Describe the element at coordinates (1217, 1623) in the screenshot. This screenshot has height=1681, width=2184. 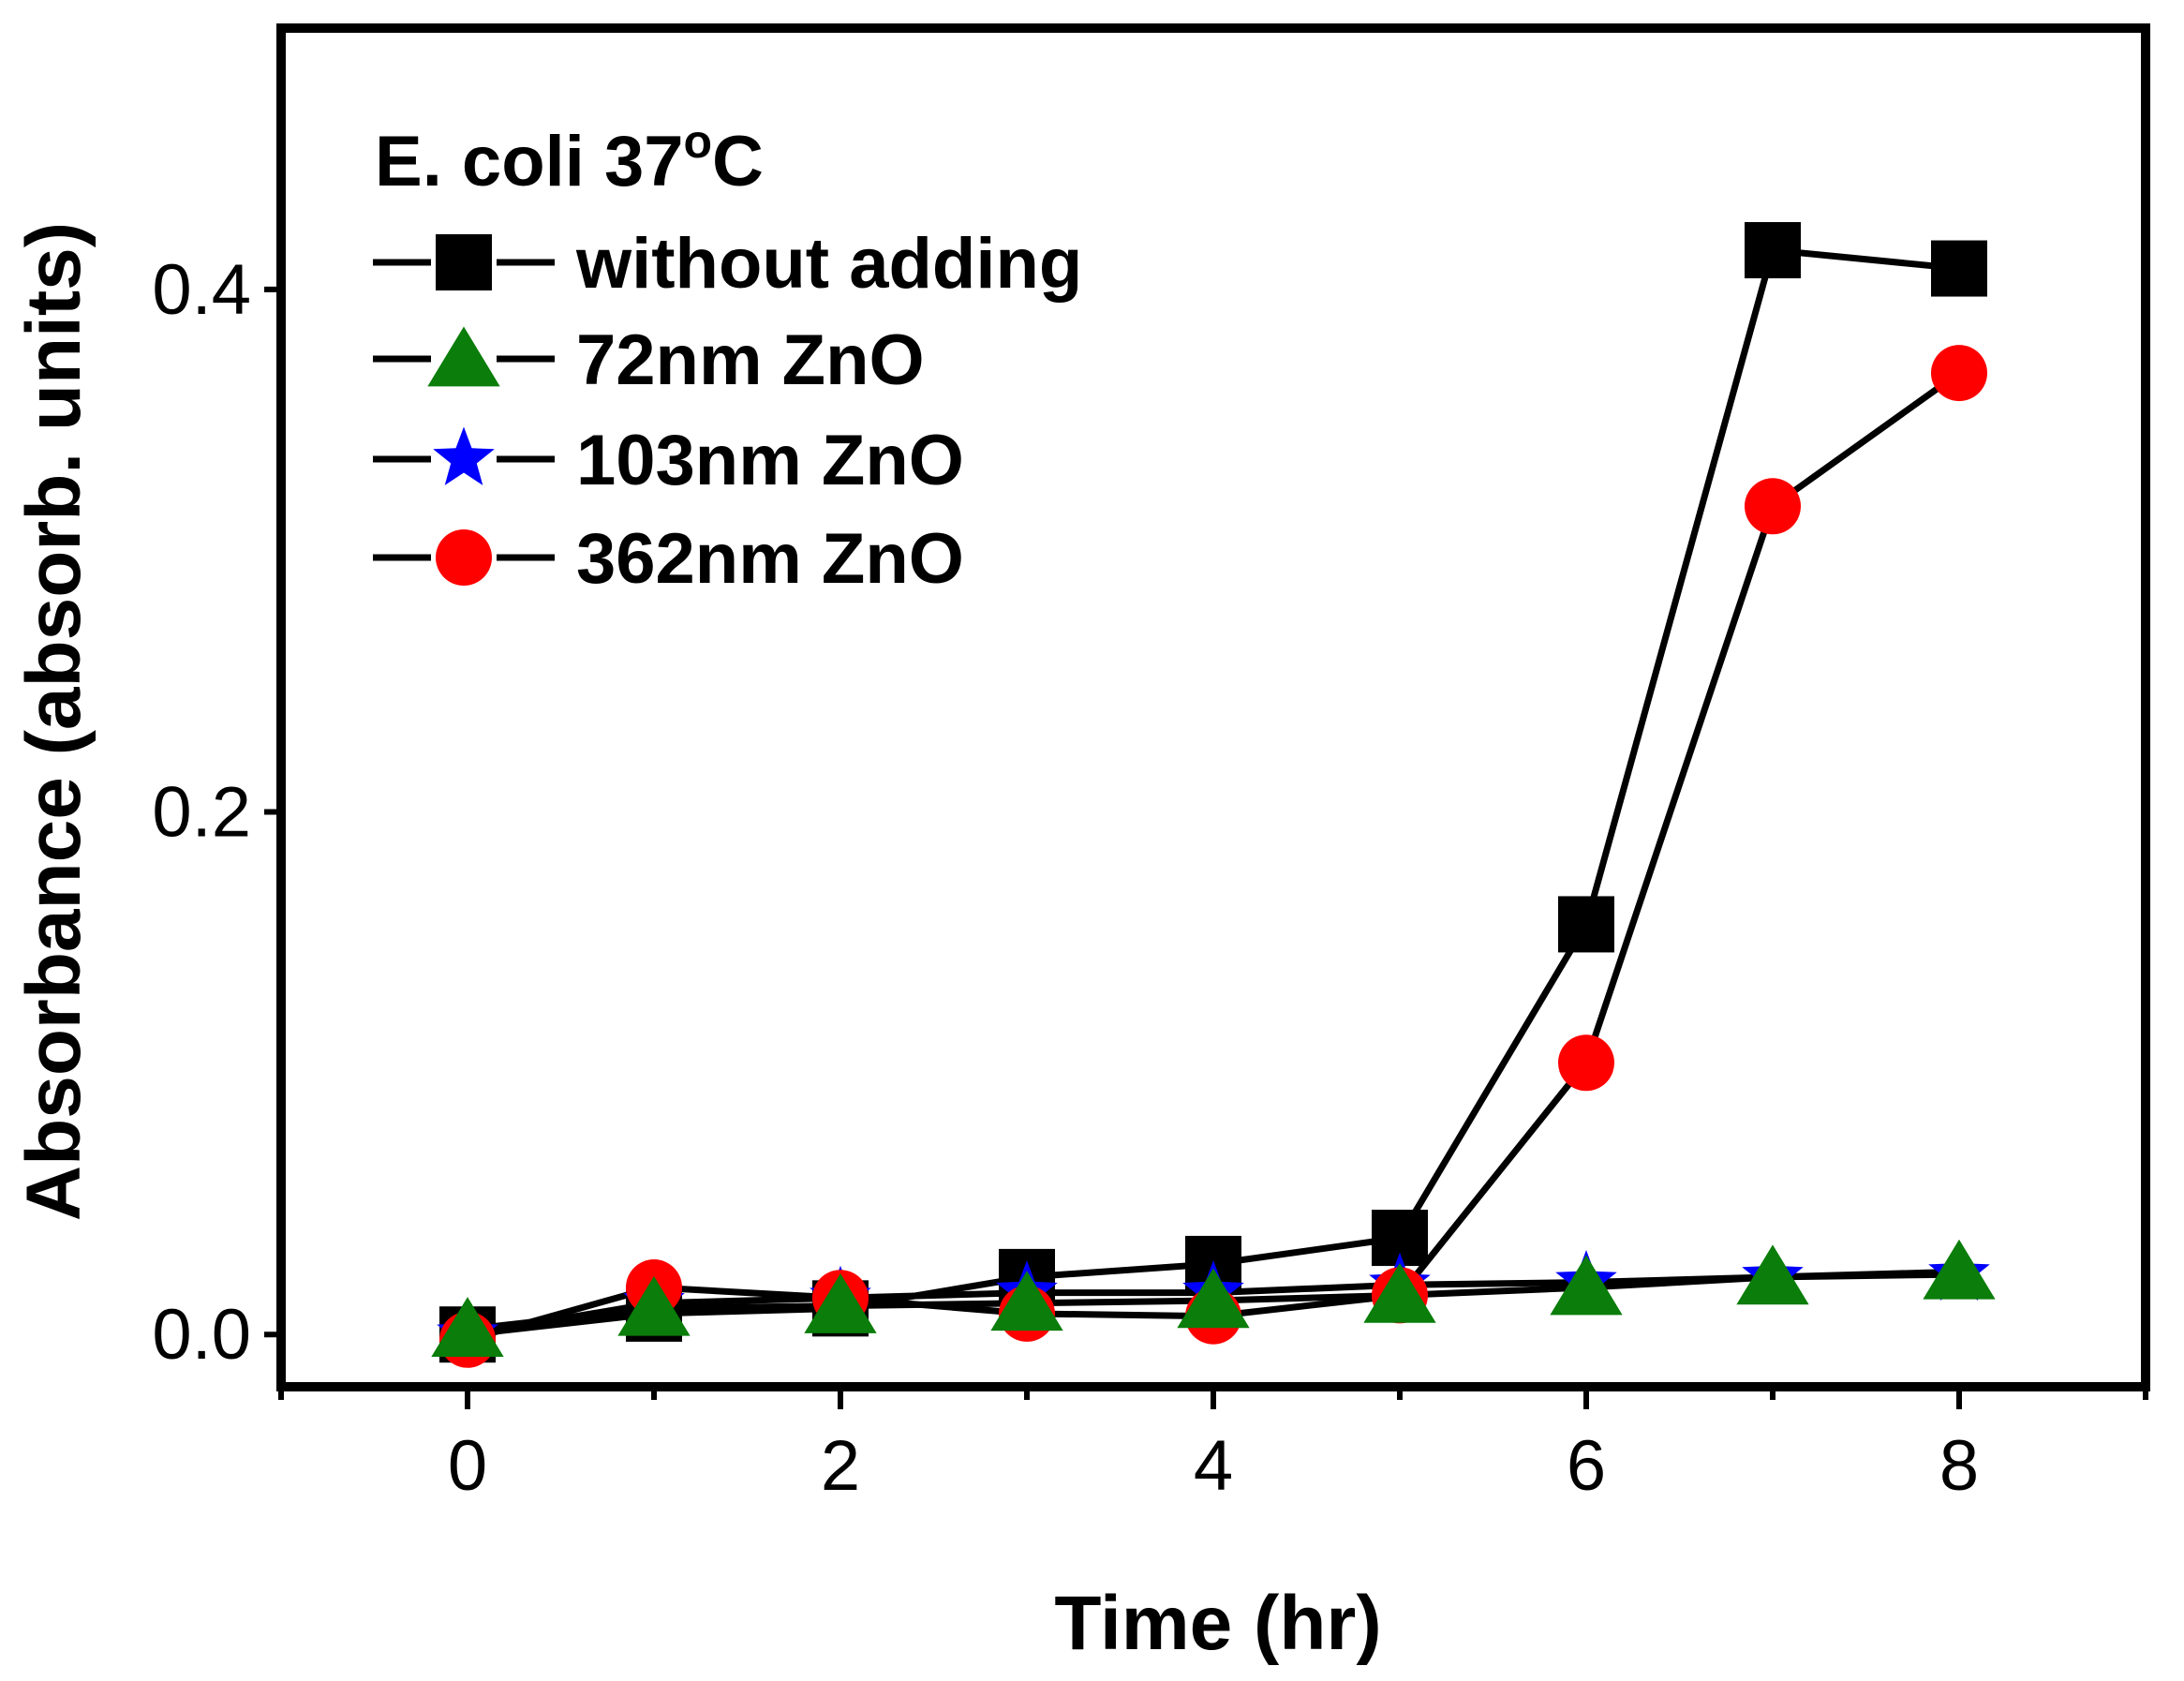
I see `x-axis-label: Time (hr)` at that location.